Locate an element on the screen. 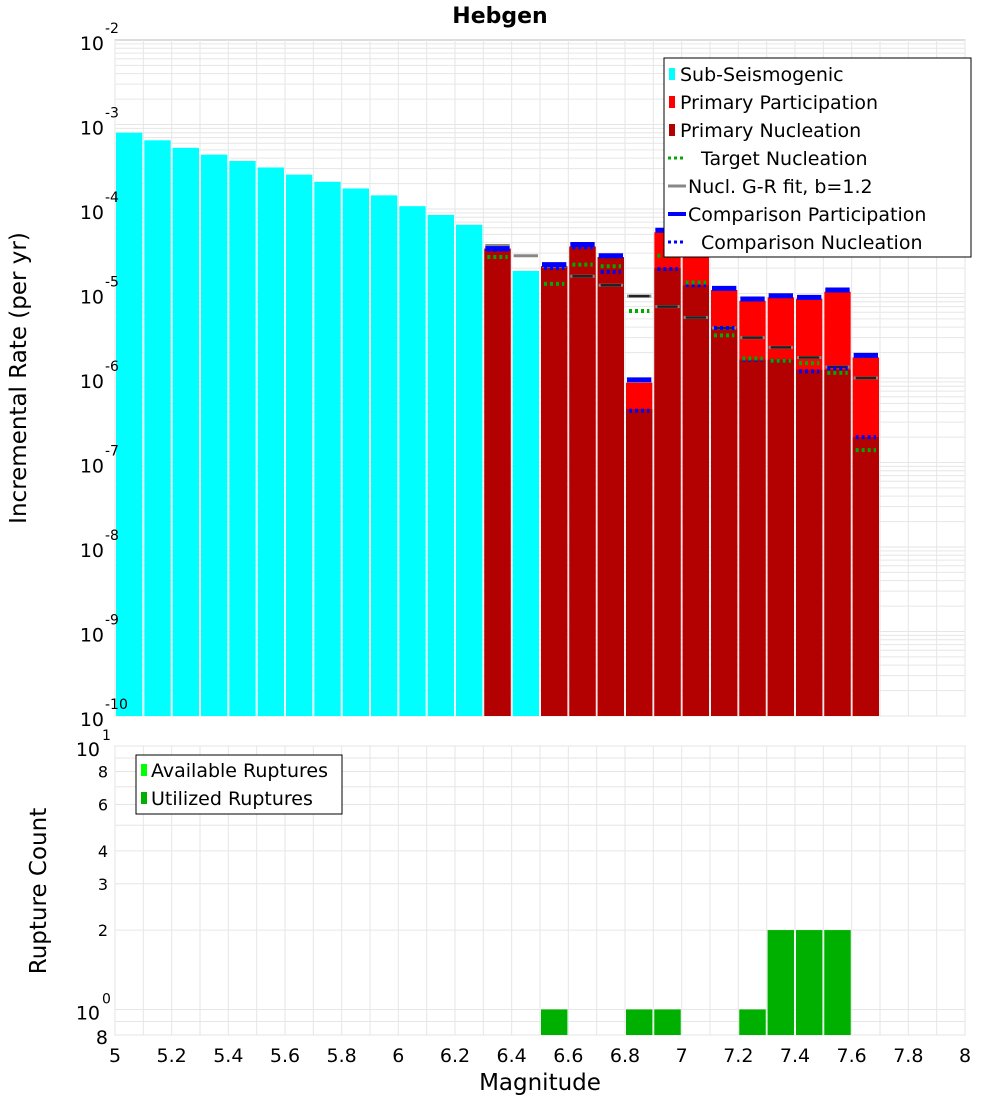 This screenshot has height=1100, width=1000. bottom-legend-box is located at coordinates (239, 784).